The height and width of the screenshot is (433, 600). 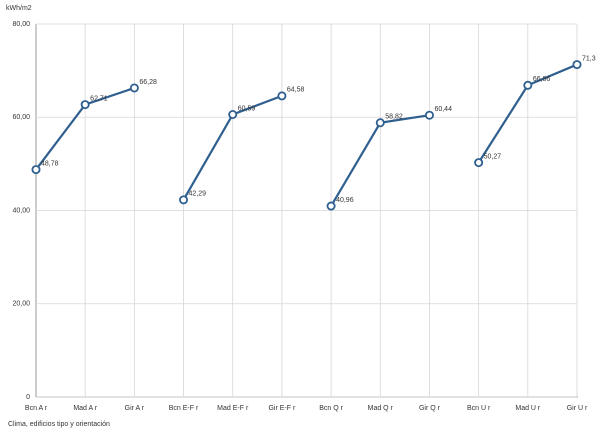 What do you see at coordinates (479, 408) in the screenshot?
I see `x-tick-label: Bcn U r` at bounding box center [479, 408].